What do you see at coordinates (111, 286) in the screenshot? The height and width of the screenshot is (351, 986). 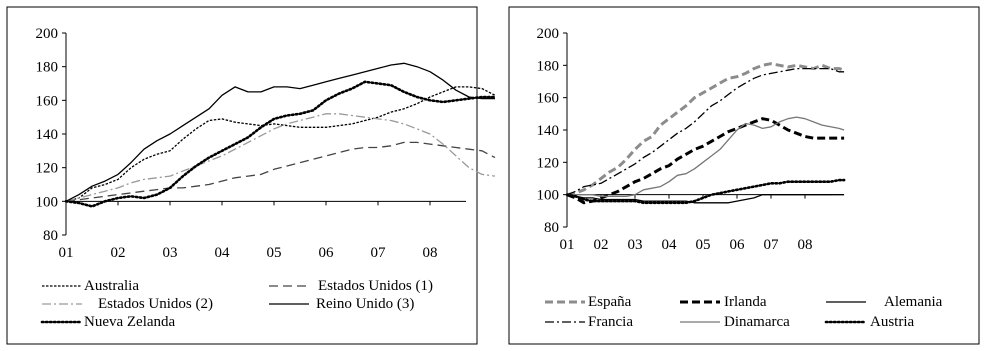 I see `legend-label: Australia` at bounding box center [111, 286].